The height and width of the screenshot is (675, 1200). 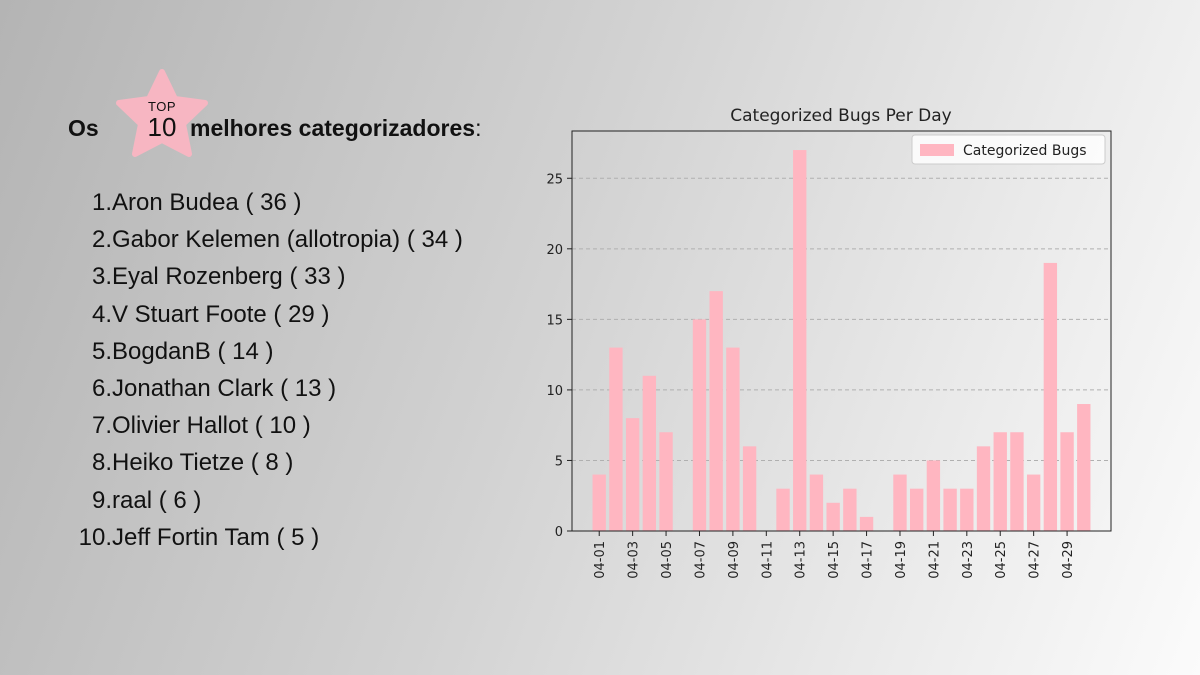 What do you see at coordinates (333, 128) in the screenshot?
I see `headline-suffix-text: melhores categorizadores` at bounding box center [333, 128].